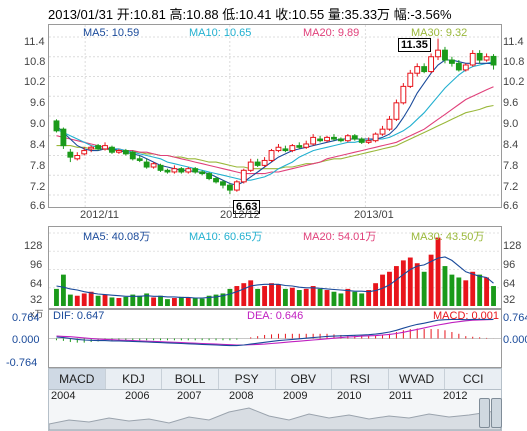 This screenshot has height=431, width=527. What do you see at coordinates (509, 284) in the screenshot?
I see `vol-ytick-right: 64` at bounding box center [509, 284].